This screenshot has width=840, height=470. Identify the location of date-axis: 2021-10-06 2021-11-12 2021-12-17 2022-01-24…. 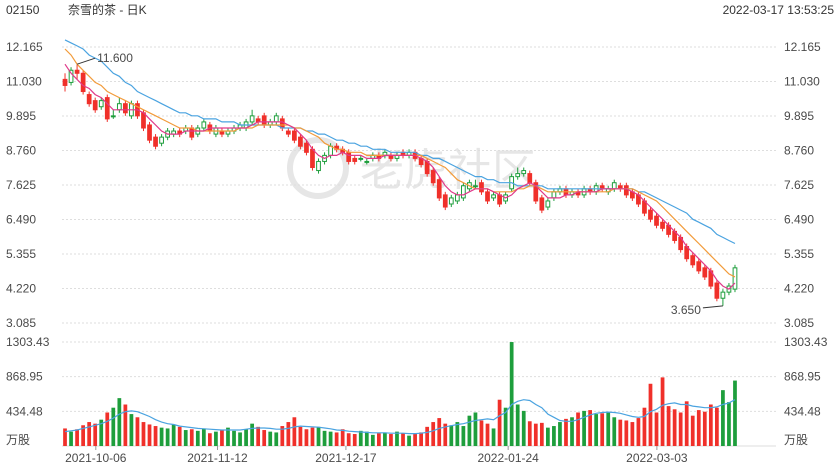
(376, 455).